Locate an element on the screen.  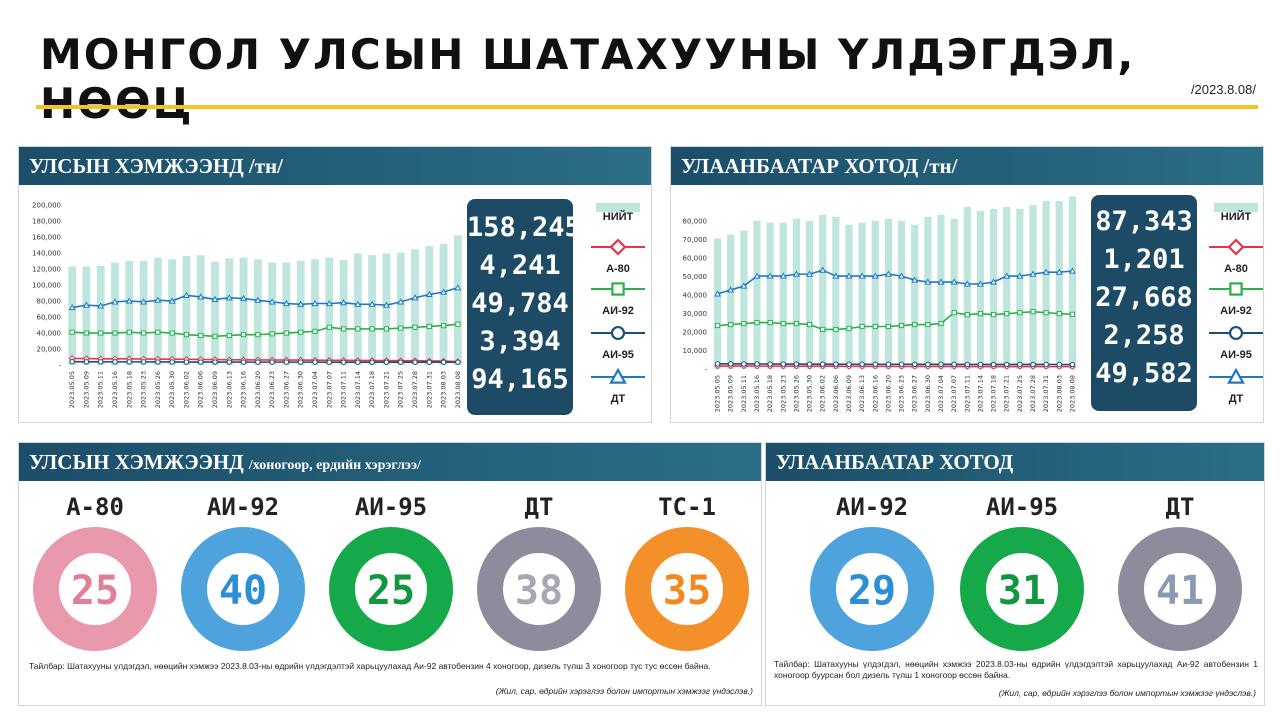
national-xtick: 2023.05.26 is located at coordinates (158, 389).